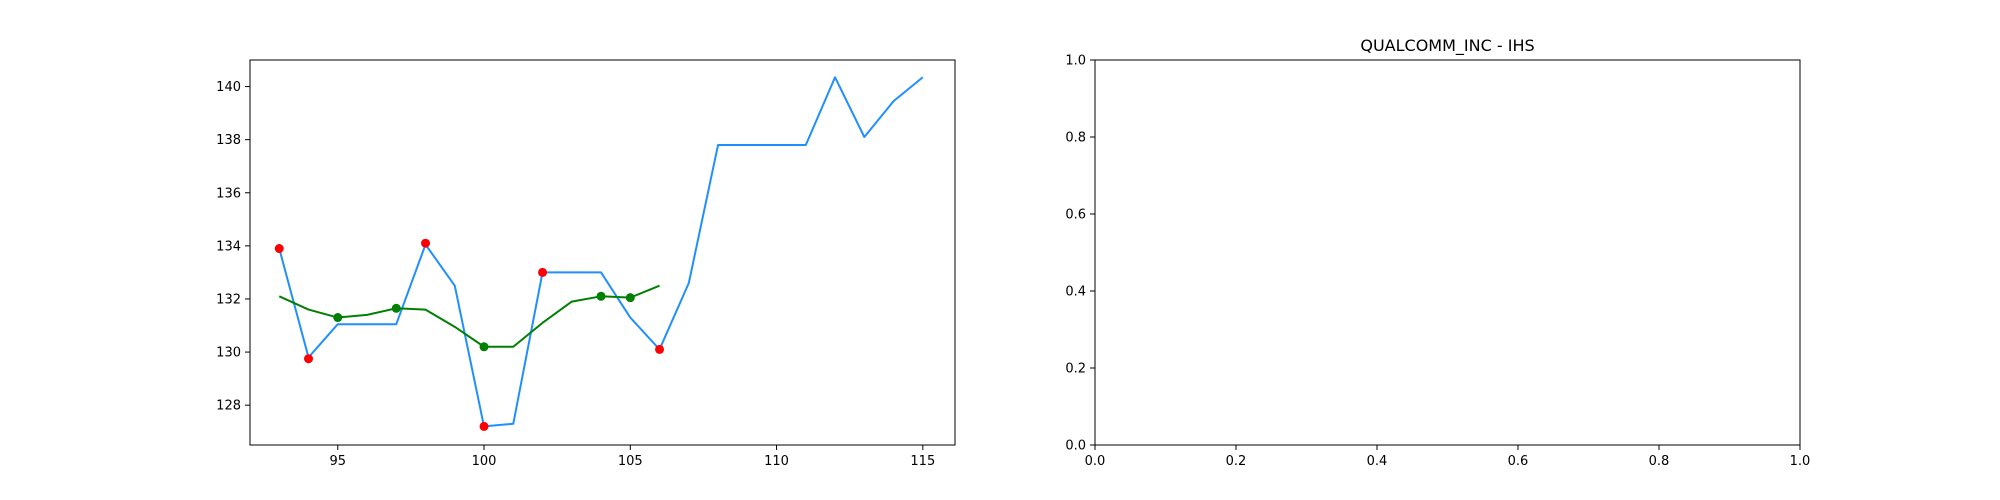  I want to click on x-tick-label: 0.6, so click(1518, 461).